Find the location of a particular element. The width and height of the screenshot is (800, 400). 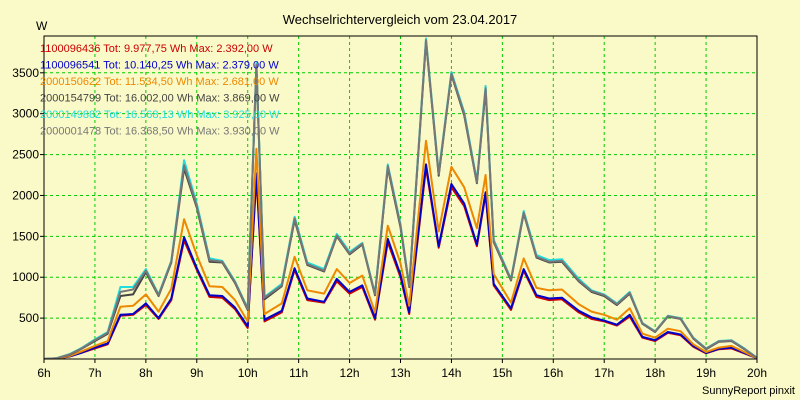

x-tick-label: 7h is located at coordinates (94, 373).